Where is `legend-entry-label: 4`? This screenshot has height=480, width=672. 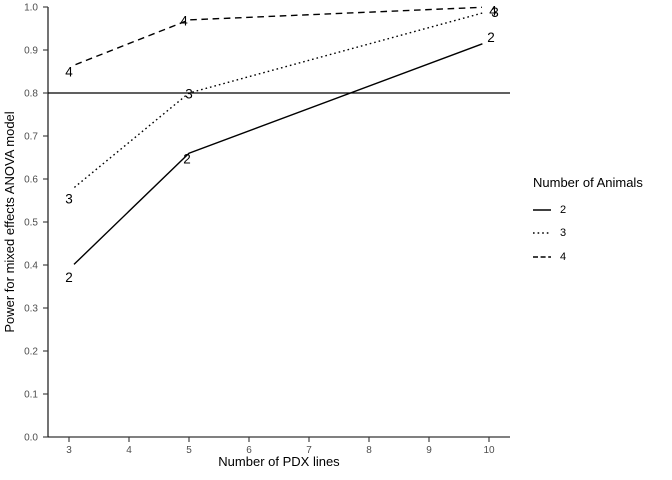
legend-entry-label: 4 is located at coordinates (563, 256).